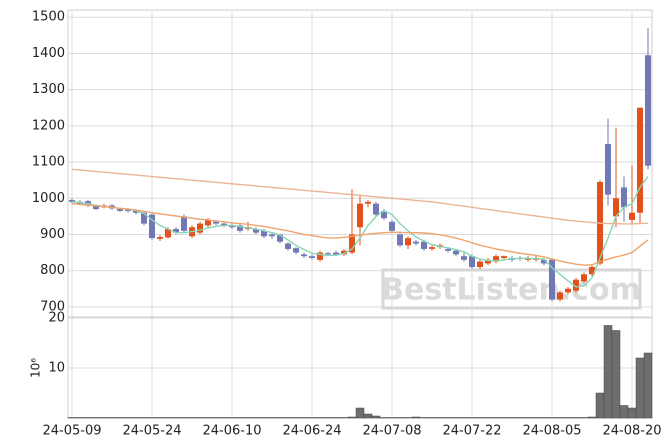 The width and height of the screenshot is (671, 448). I want to click on y-tick-label: 900, so click(52, 234).